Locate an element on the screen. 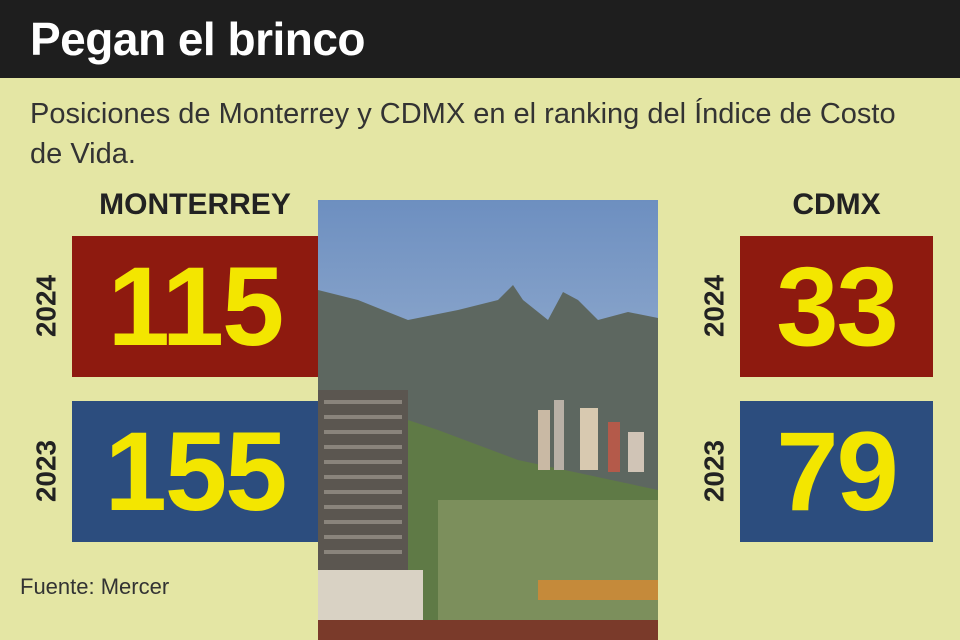  rank-box: 115 is located at coordinates (195, 306).